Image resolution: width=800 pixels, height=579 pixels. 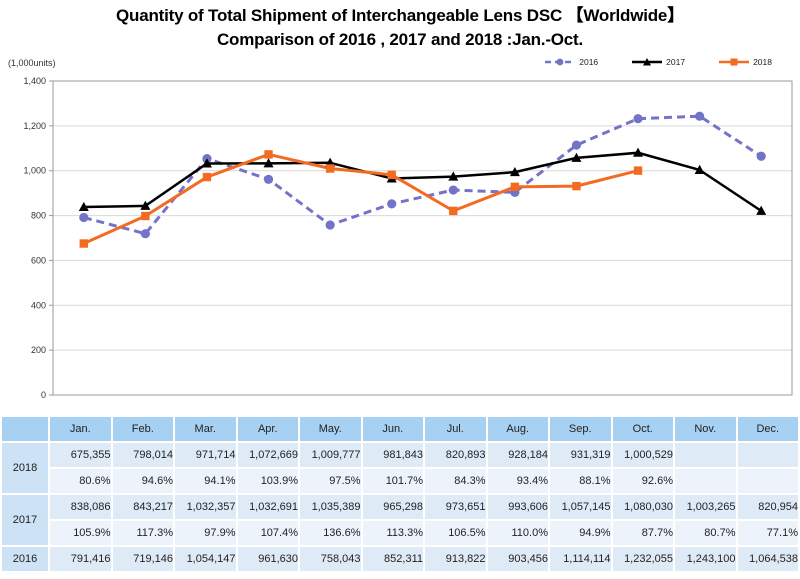 What do you see at coordinates (330, 559) in the screenshot?
I see `shipment-value-cell: 758,043` at bounding box center [330, 559].